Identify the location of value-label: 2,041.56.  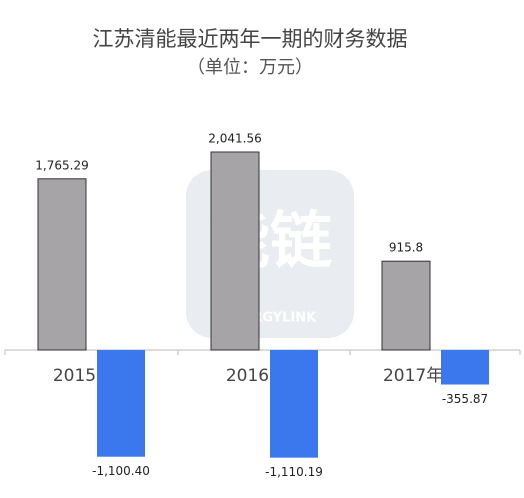
(234, 139).